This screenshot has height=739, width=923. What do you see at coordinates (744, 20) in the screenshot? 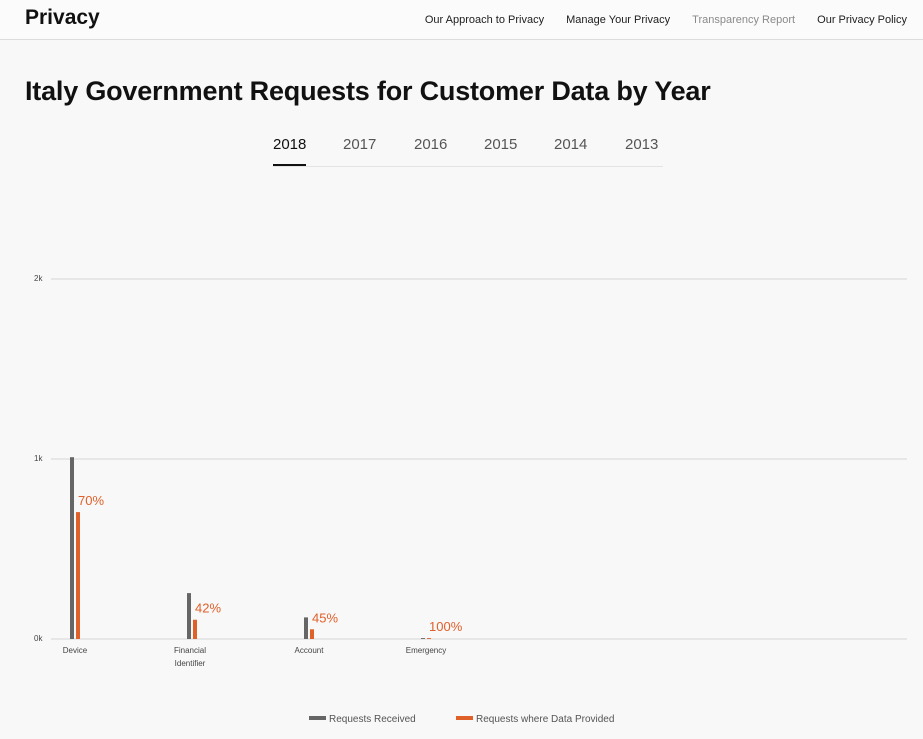
I see `nav-link-transparency-report: Transparency Report` at bounding box center [744, 20].